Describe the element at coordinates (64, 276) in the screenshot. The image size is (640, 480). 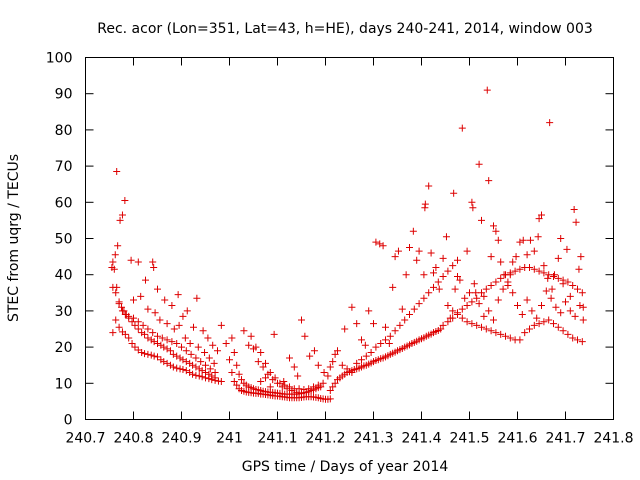
I see `y-tick-label: 40` at that location.